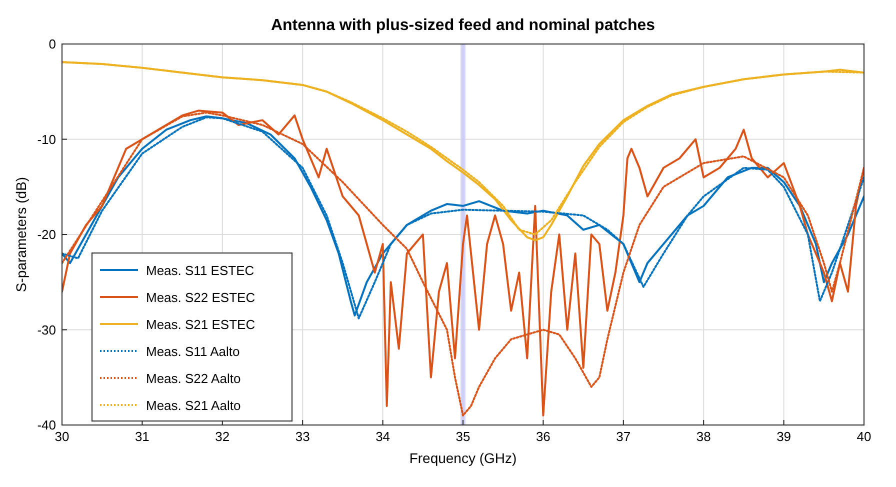  What do you see at coordinates (784, 436) in the screenshot?
I see `x-tick-label: 39` at bounding box center [784, 436].